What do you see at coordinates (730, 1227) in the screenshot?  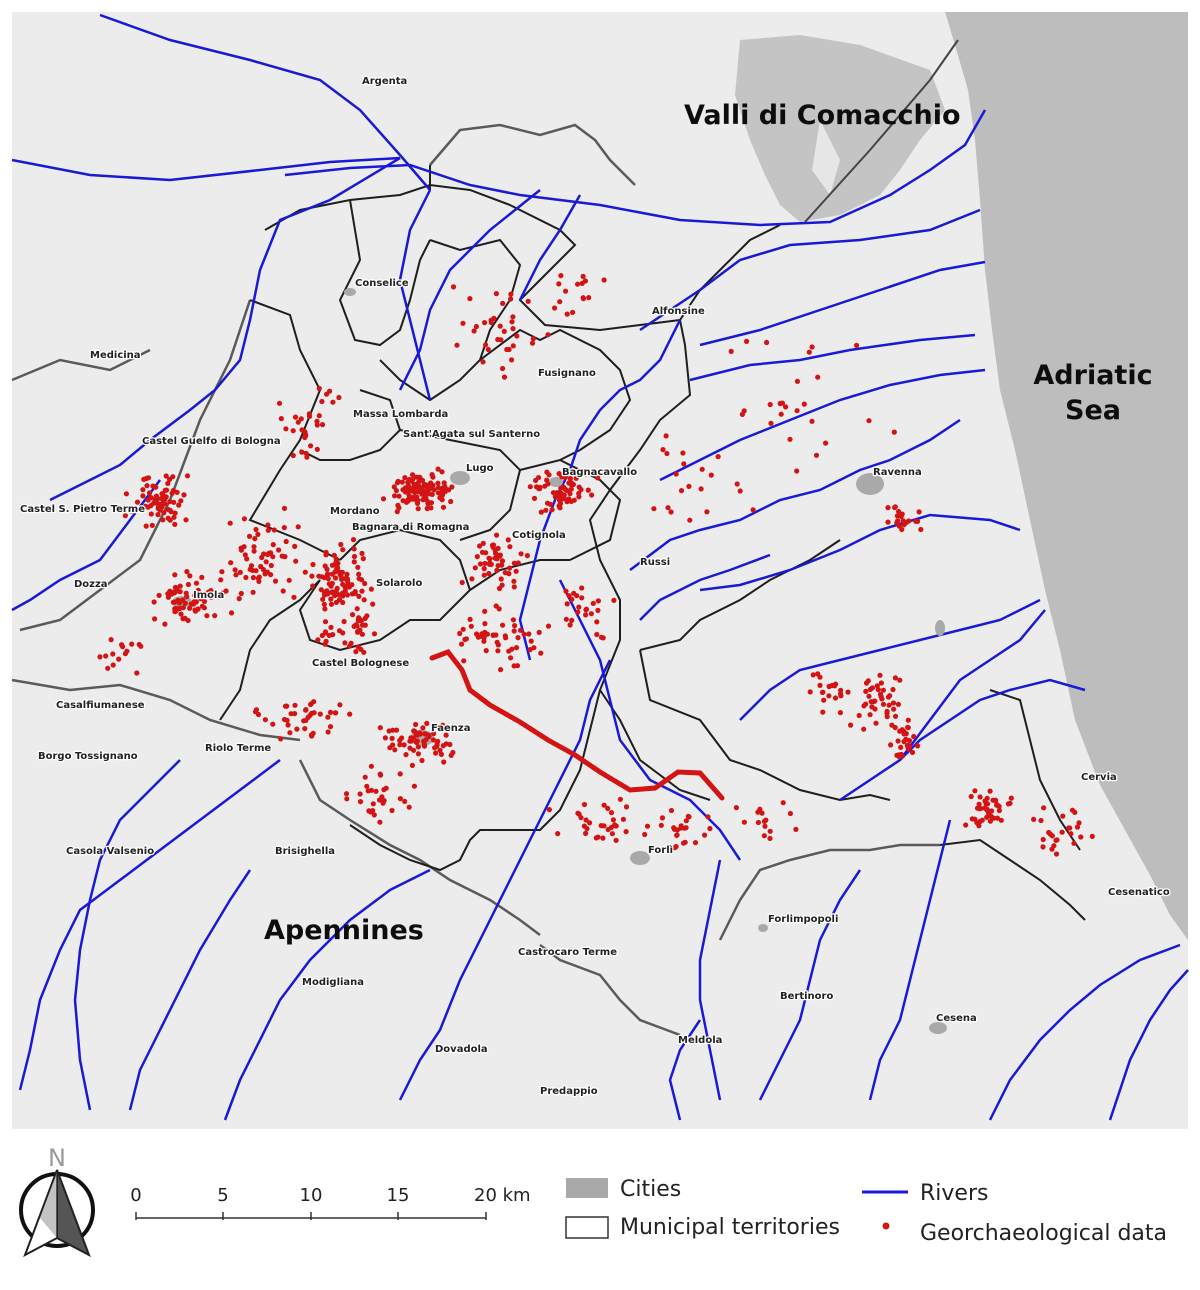 I see `legend-municipal-label: Municipal territories` at bounding box center [730, 1227].